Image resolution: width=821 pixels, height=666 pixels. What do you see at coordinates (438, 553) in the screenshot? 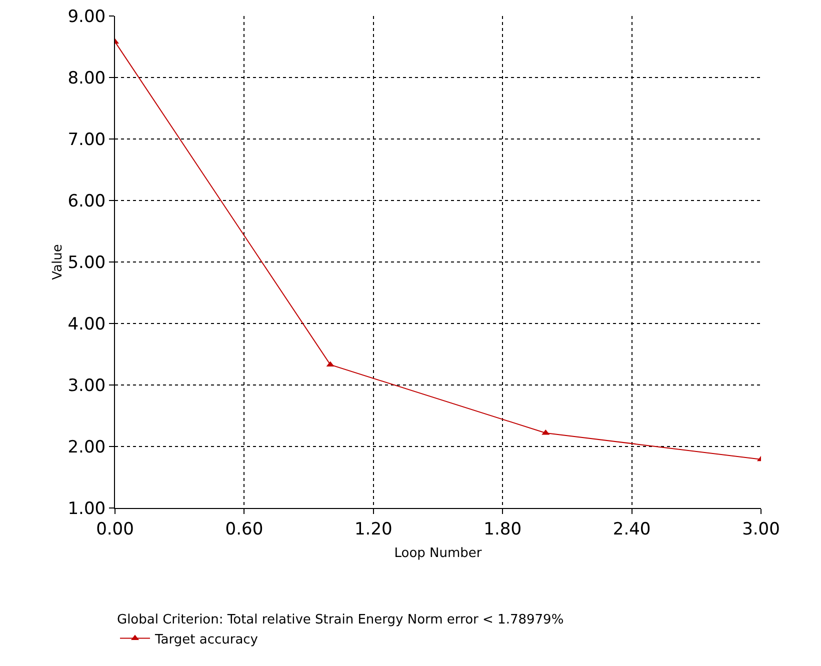
I see `x-axis-title: Loop Number` at bounding box center [438, 553].